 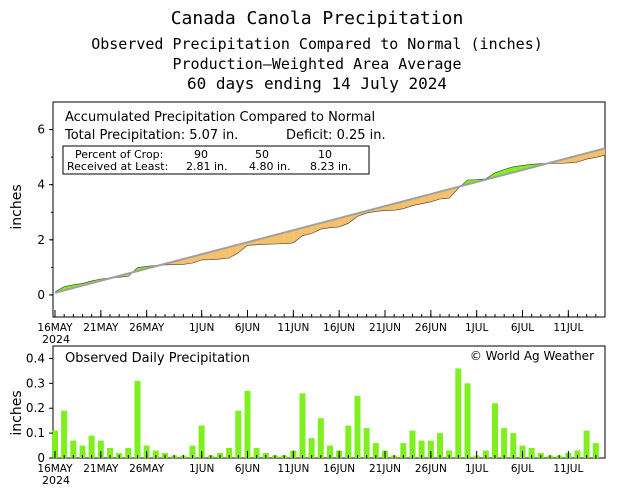 I want to click on top-x-tick-label: 1JUL, so click(x=476, y=328).